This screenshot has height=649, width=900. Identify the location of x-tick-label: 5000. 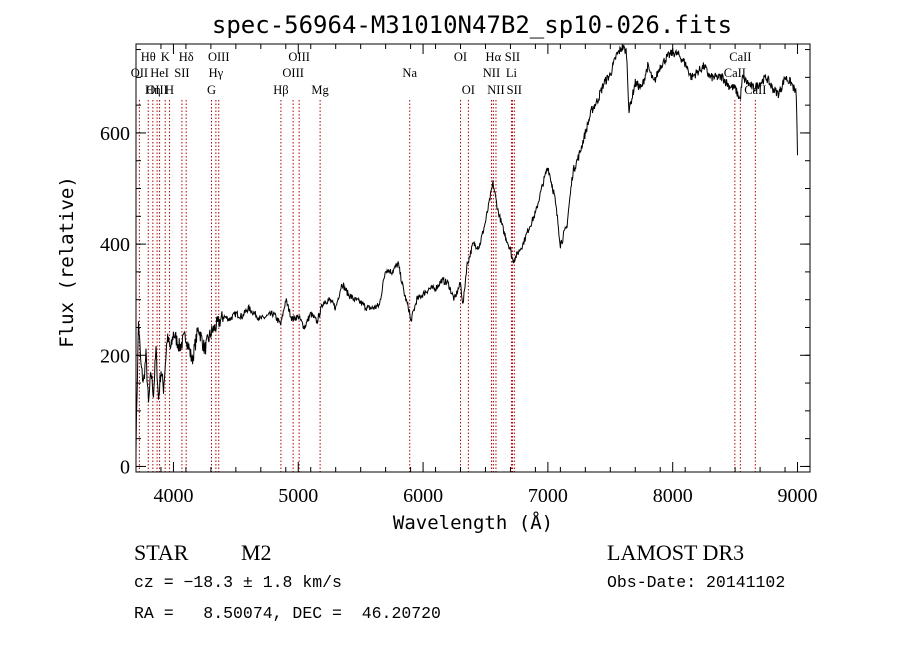
(298, 496).